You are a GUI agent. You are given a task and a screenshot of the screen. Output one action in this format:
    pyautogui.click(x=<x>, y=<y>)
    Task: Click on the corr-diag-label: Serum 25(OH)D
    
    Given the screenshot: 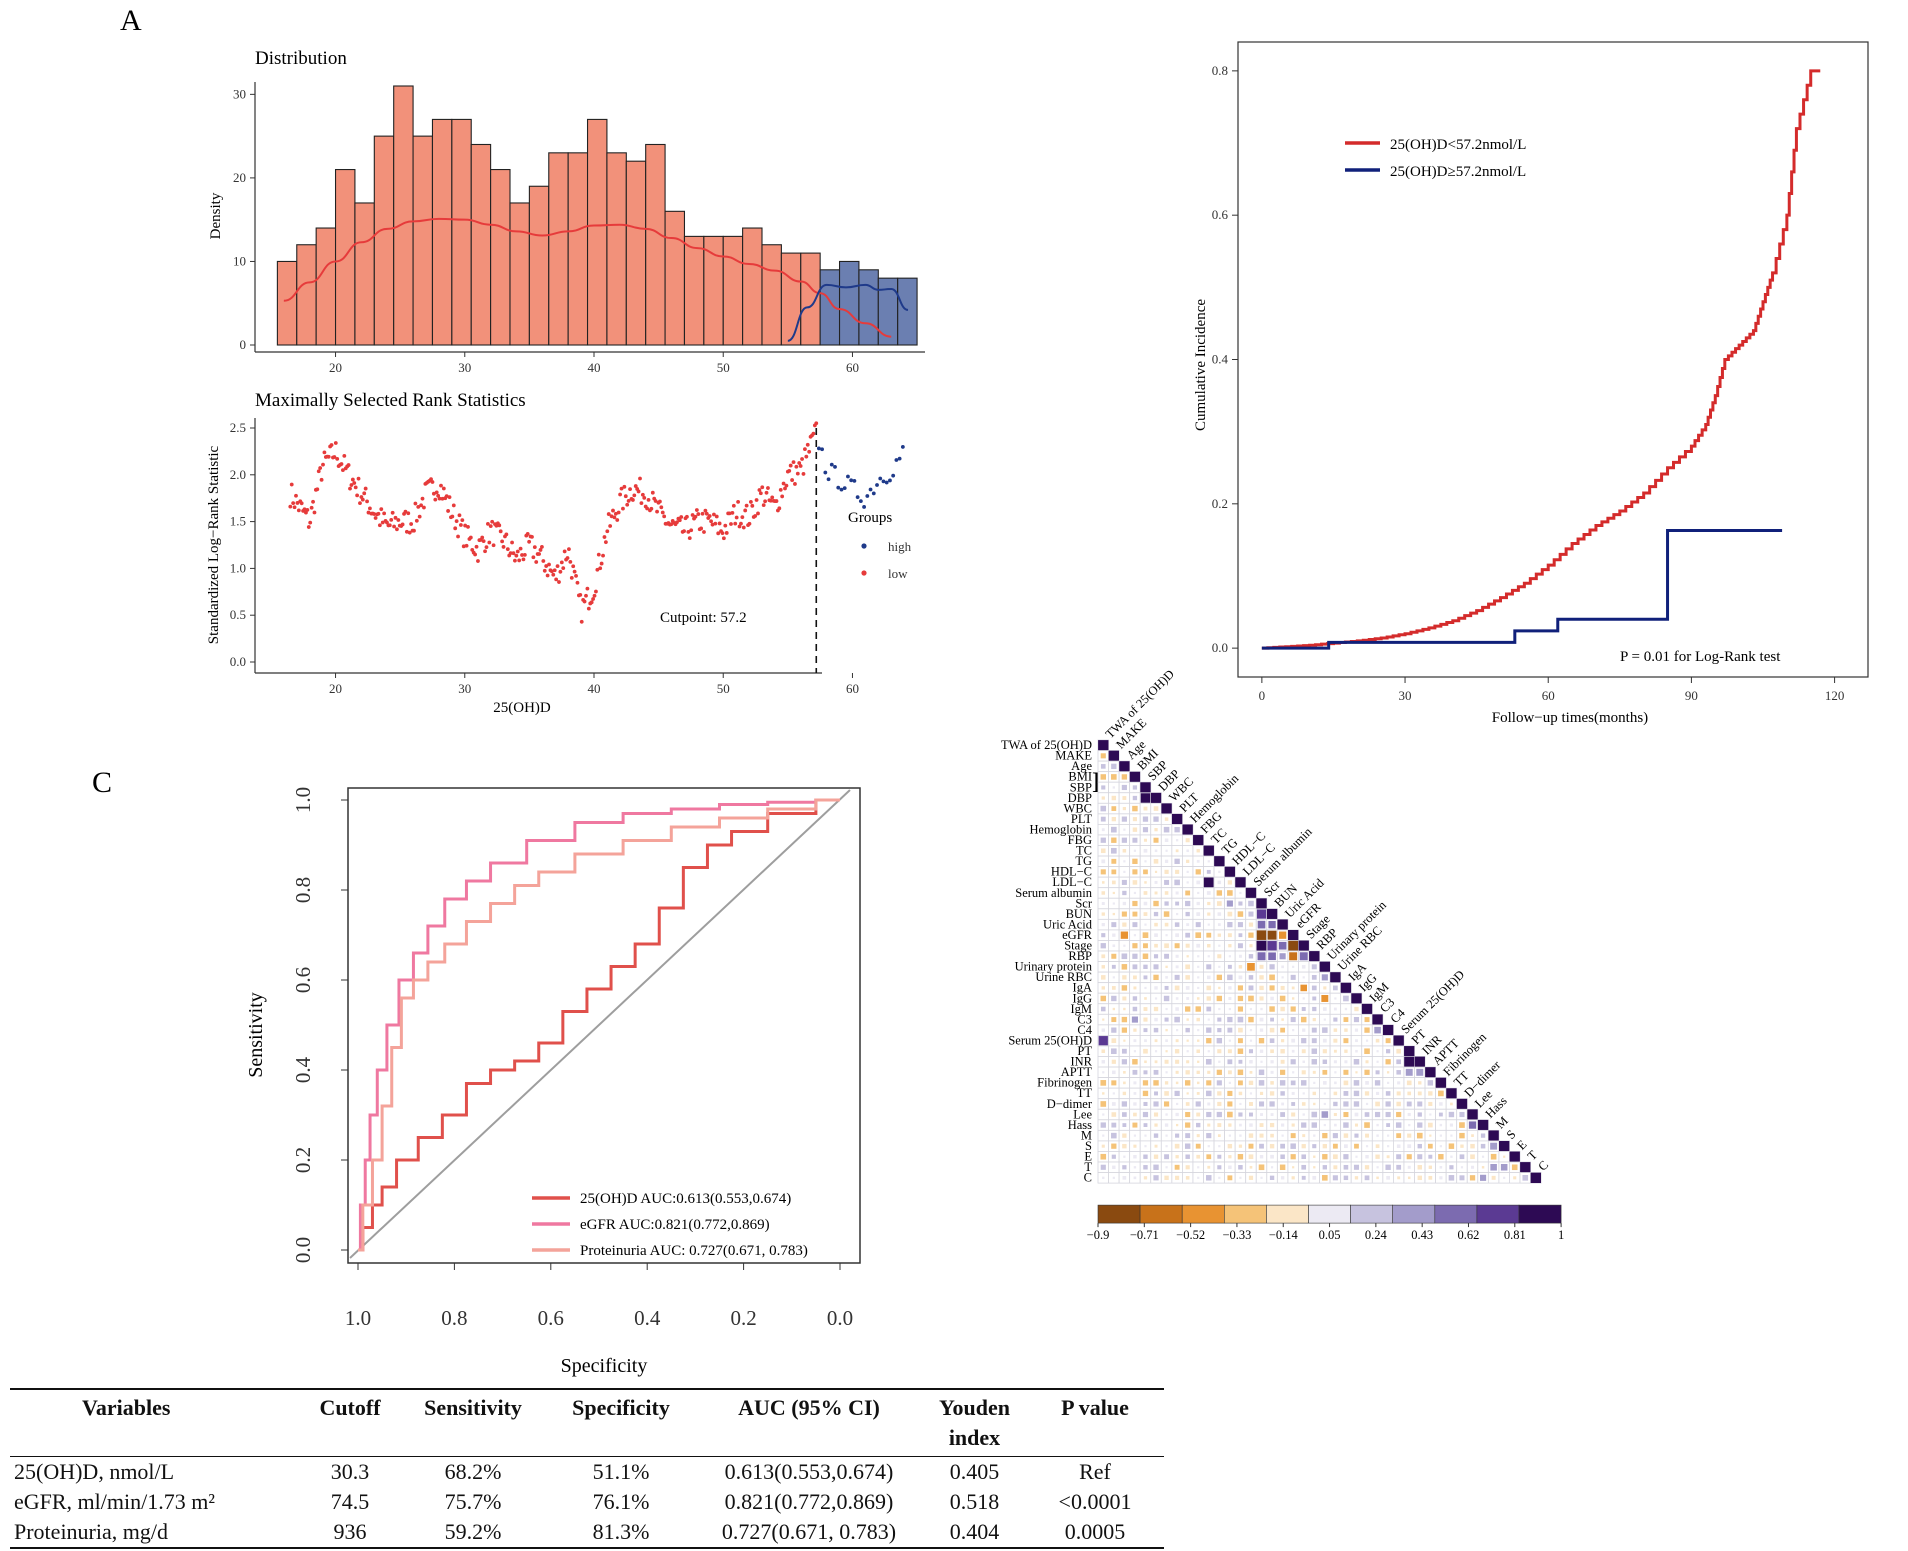 What is the action you would take?
    pyautogui.click(x=1432, y=1001)
    